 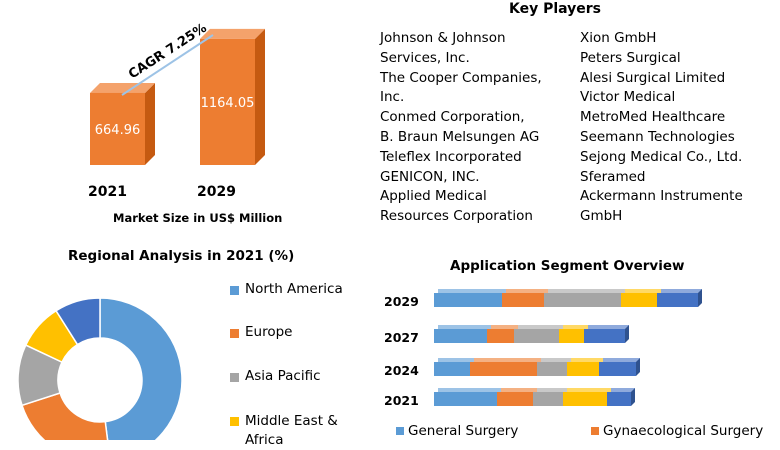 I want to click on application-segment-chart: 2029 2027 2024 2021, so click(x=543, y=348).